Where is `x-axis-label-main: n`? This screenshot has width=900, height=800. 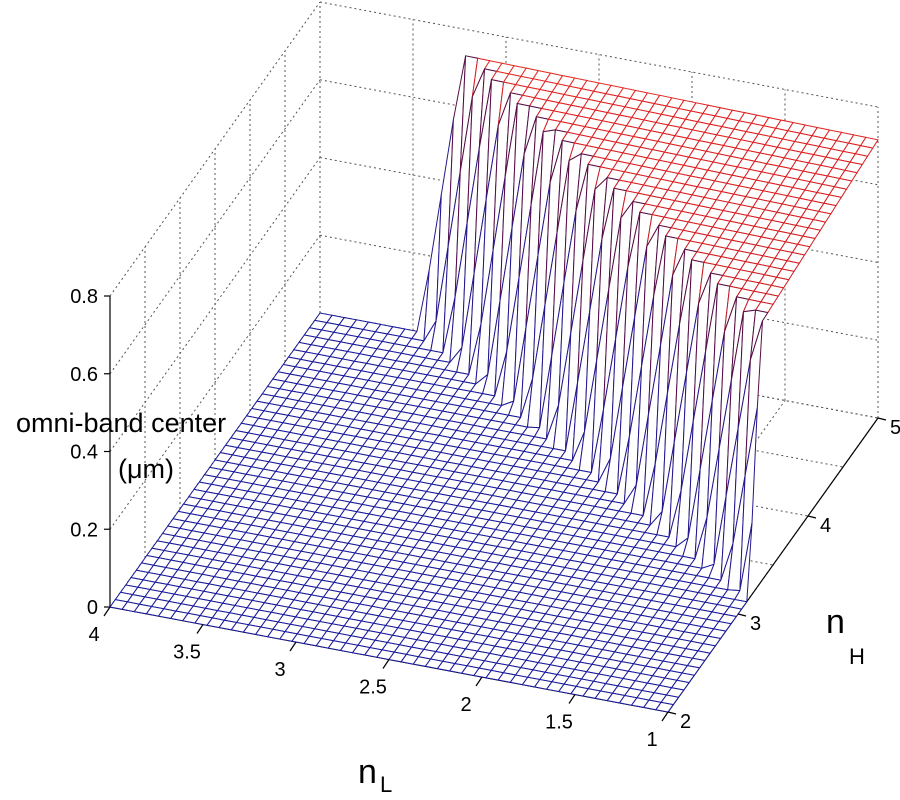 x-axis-label-main: n is located at coordinates (367, 772).